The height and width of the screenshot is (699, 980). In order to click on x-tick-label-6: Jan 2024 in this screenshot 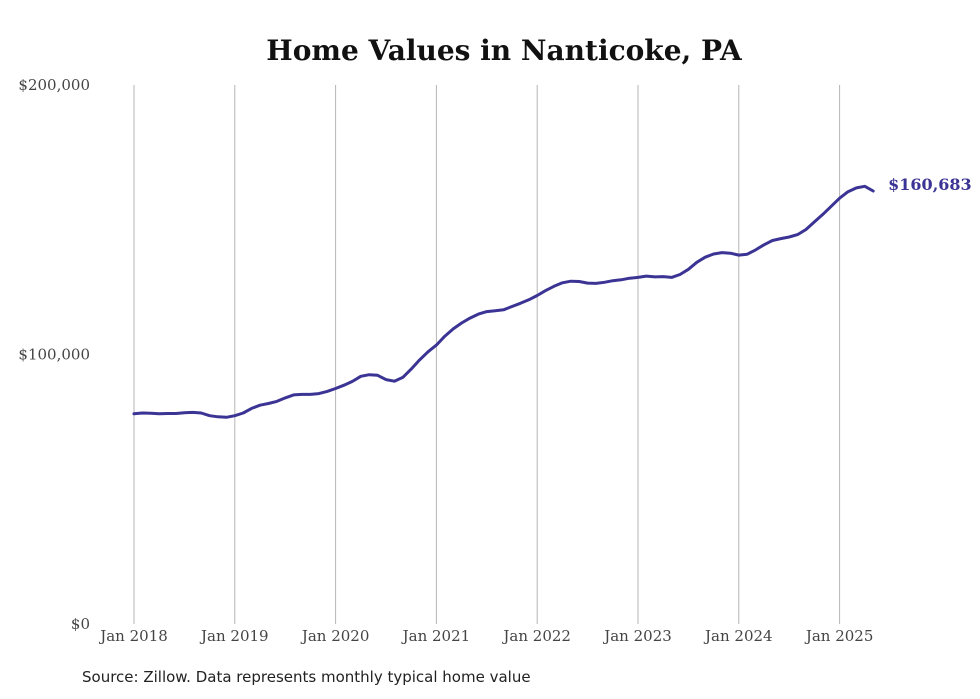, I will do `click(738, 636)`.